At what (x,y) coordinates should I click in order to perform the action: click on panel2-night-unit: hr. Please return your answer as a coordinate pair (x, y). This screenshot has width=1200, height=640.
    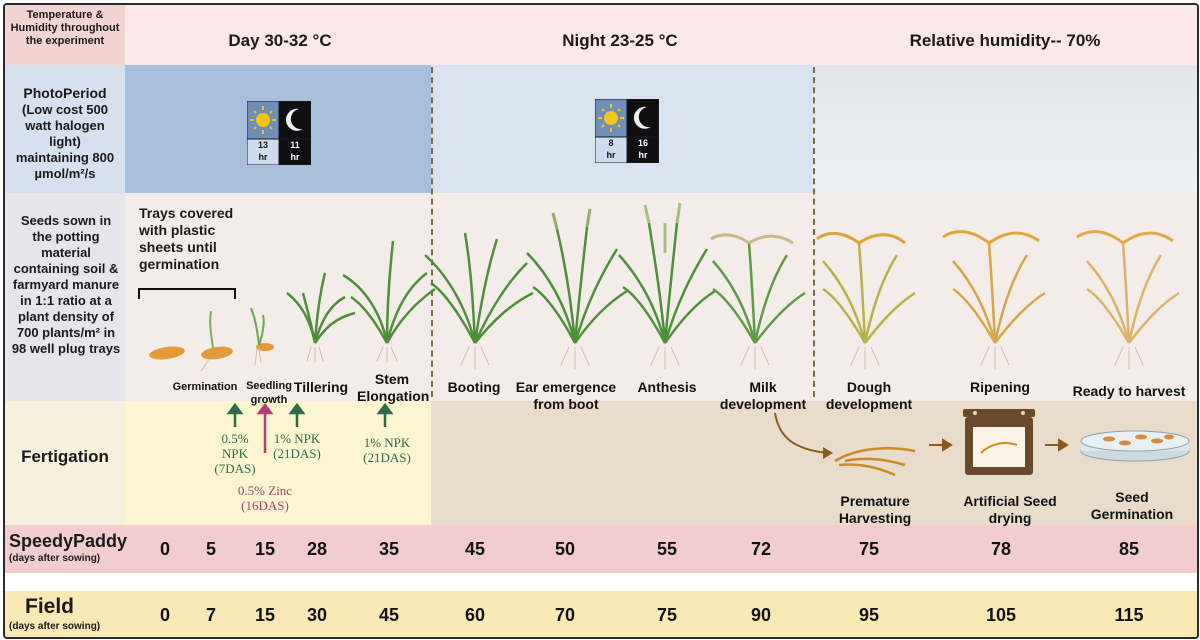
    Looking at the image, I should click on (643, 155).